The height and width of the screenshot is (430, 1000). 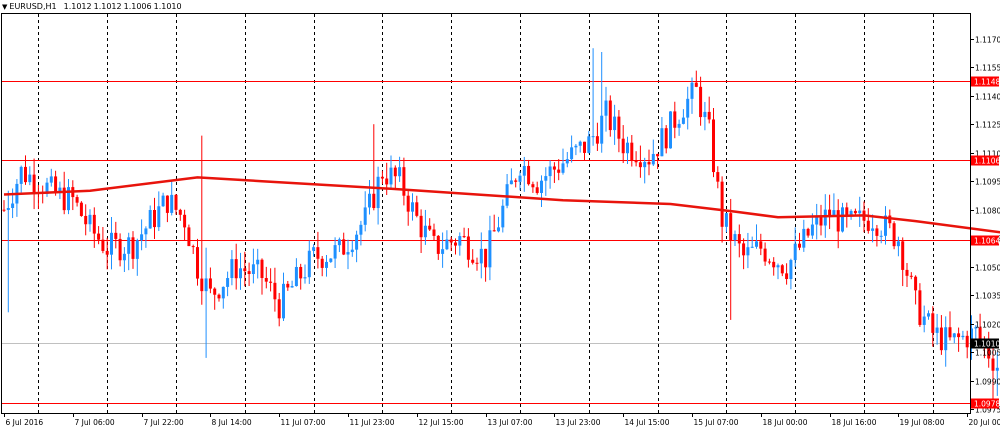 I want to click on y-tick-label: 1.1020, so click(x=987, y=325).